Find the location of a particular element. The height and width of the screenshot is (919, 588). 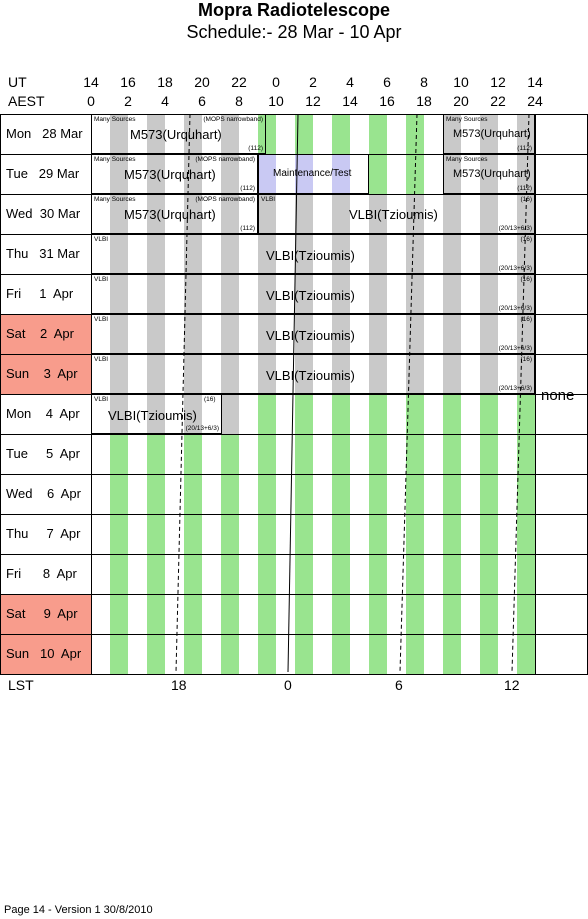

none-note: none is located at coordinates (558, 395).